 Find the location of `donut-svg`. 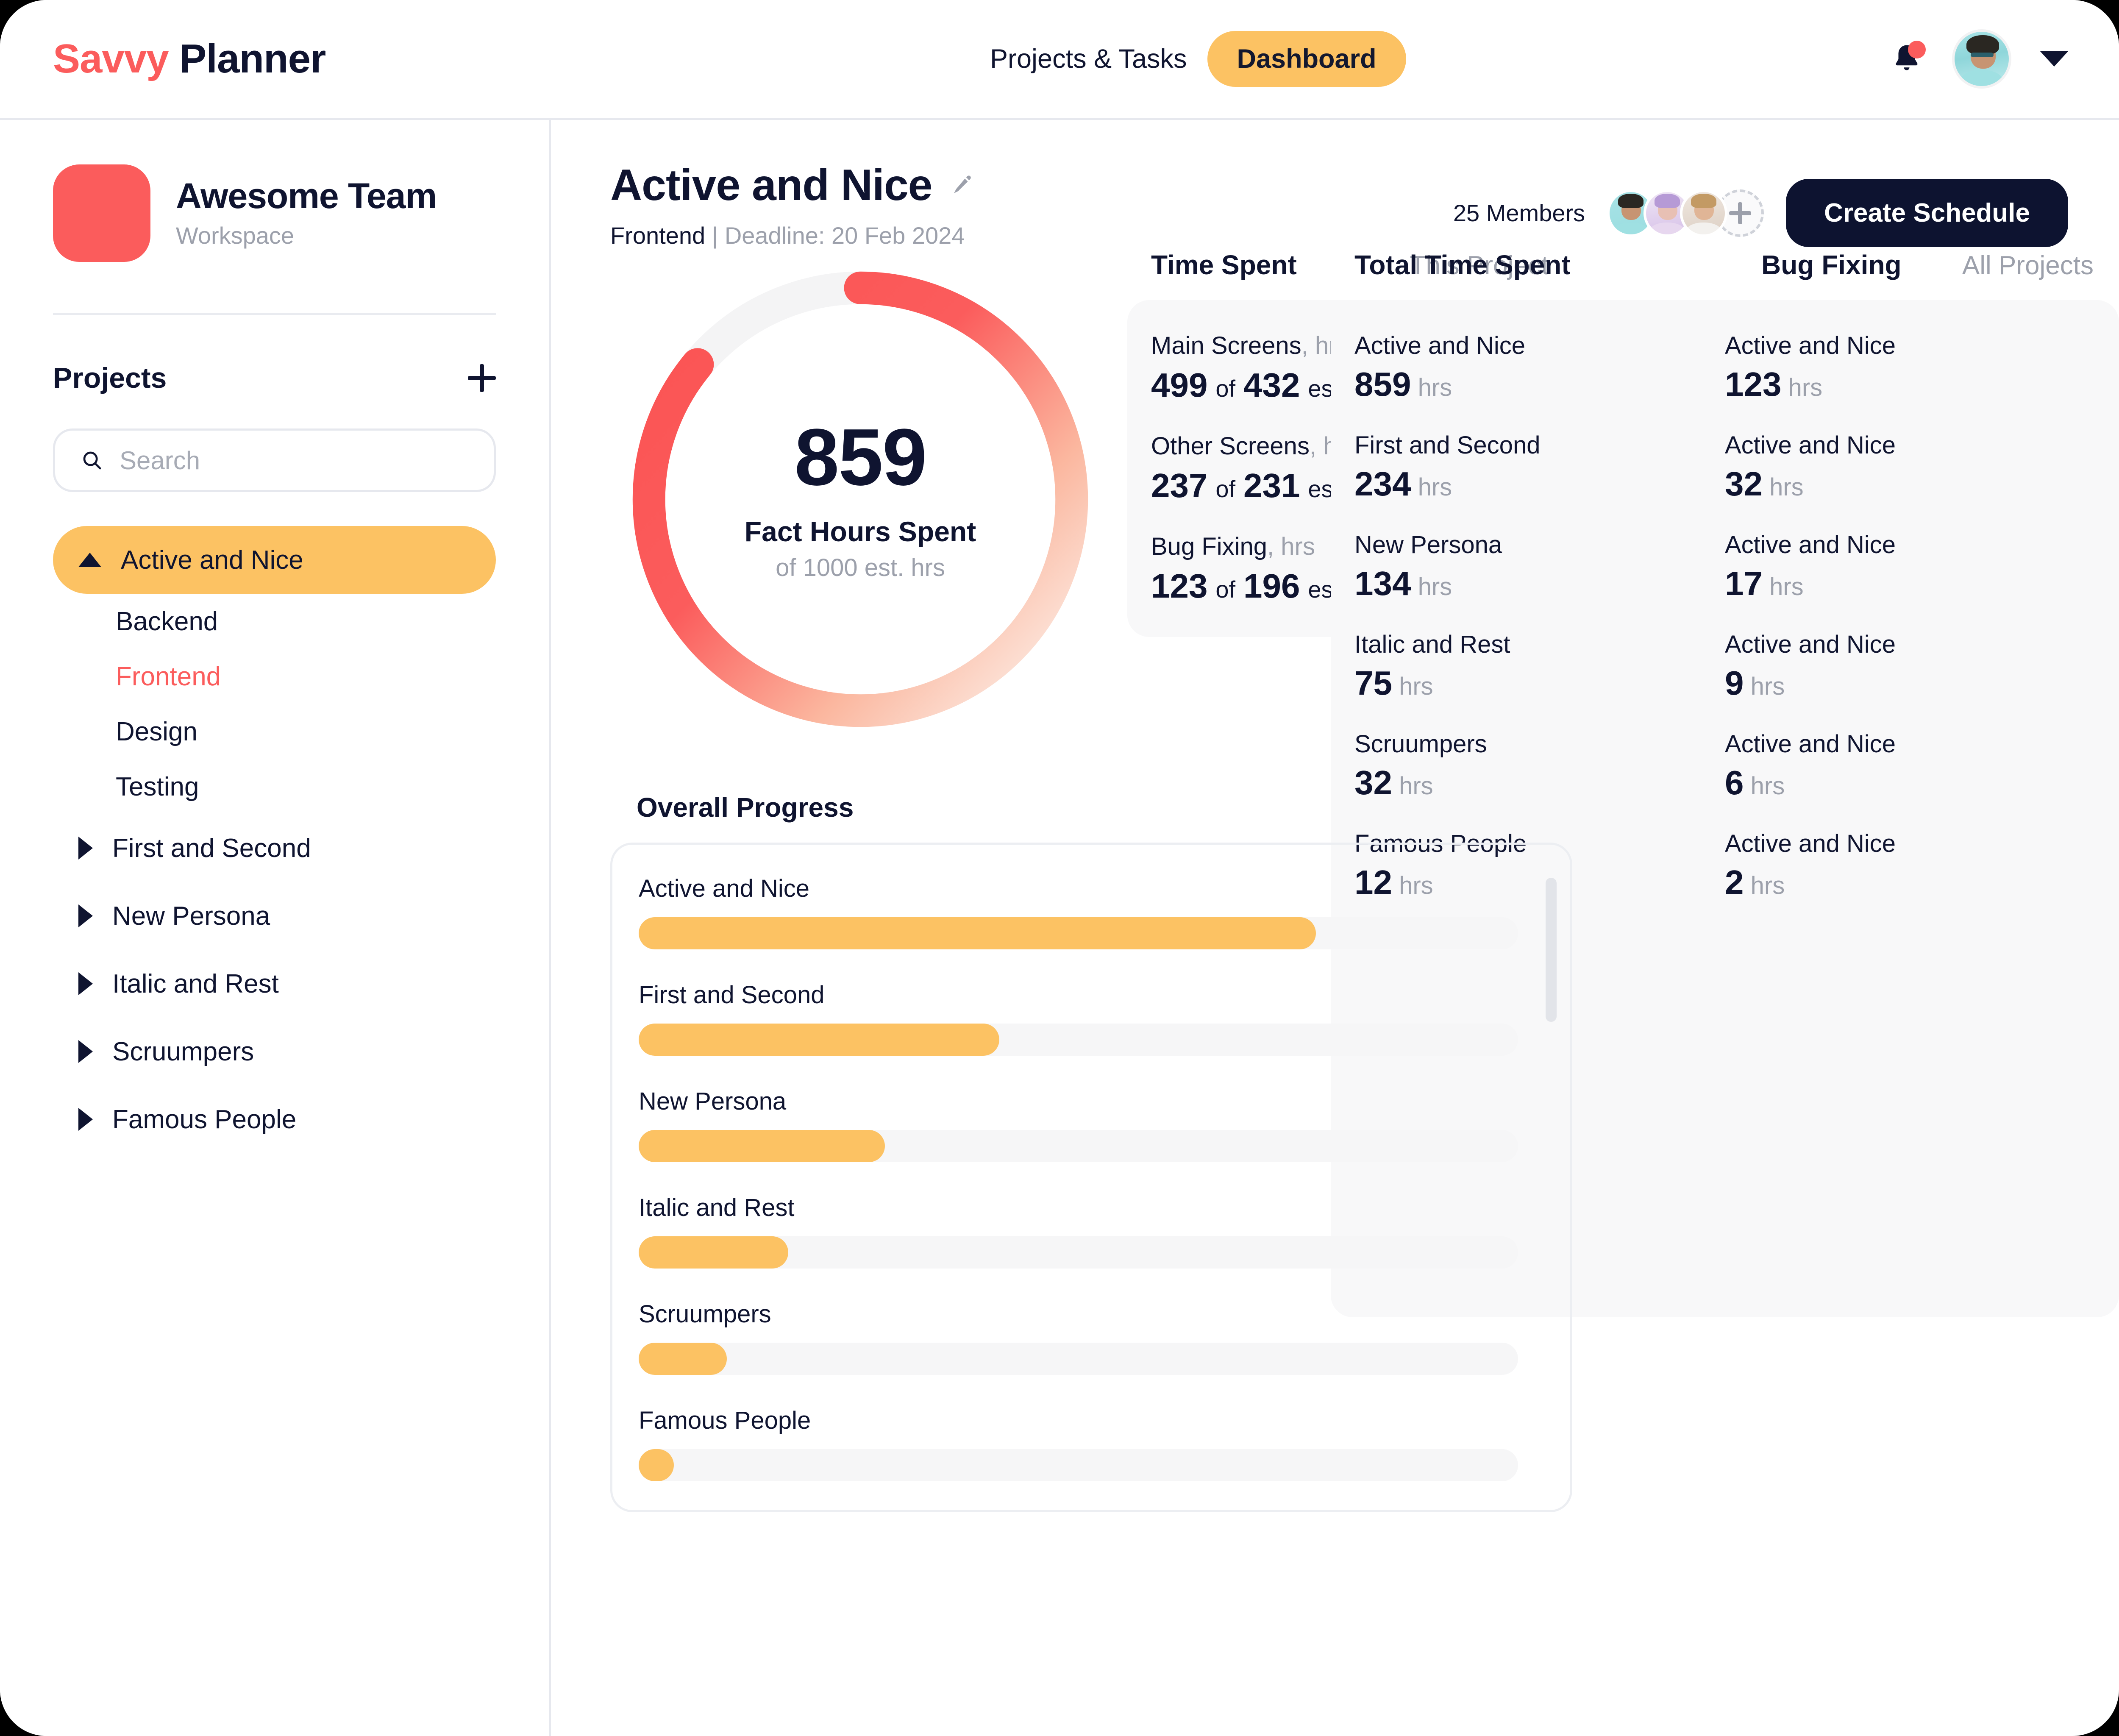

donut-svg is located at coordinates (860, 499).